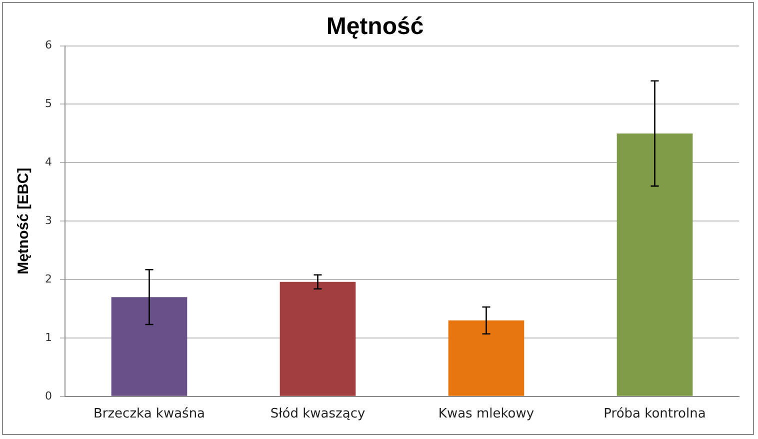 This screenshot has width=758, height=439. What do you see at coordinates (48, 279) in the screenshot?
I see `y-tick-label: 2` at bounding box center [48, 279].